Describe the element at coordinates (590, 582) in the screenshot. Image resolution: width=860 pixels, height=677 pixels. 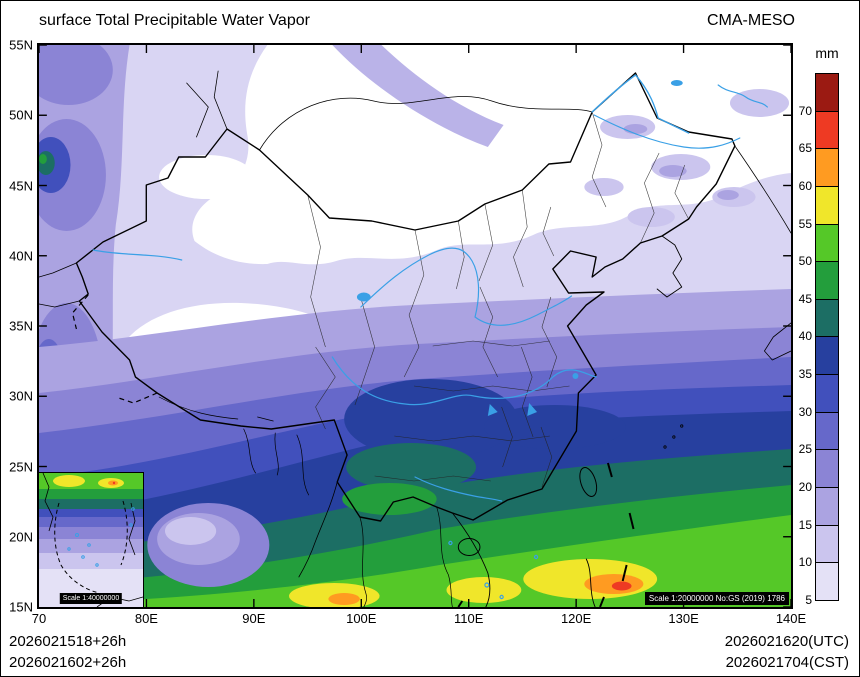
I see `luzon-coast` at that location.